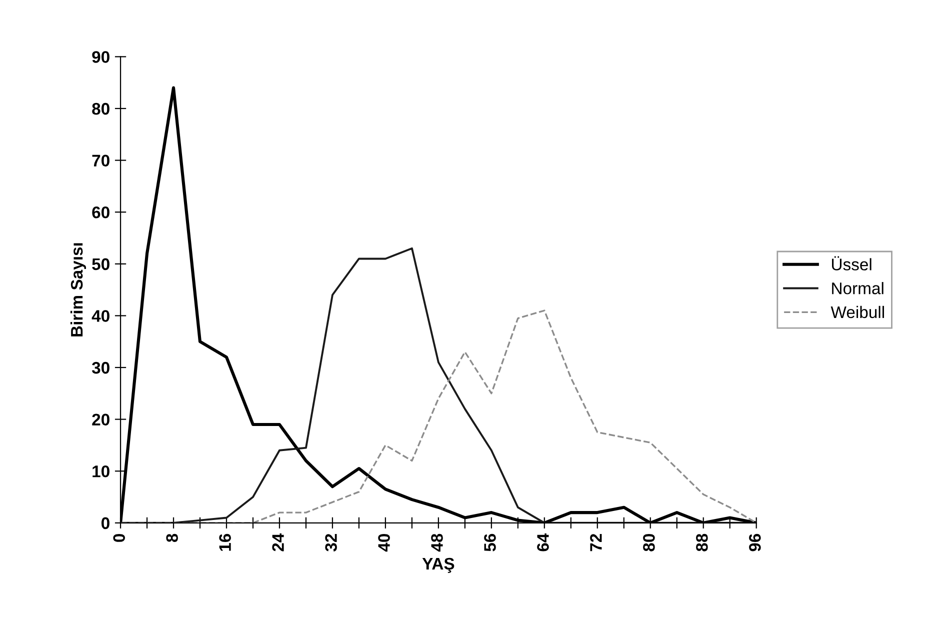  I want to click on y-tick-label: 10, so click(101, 472).